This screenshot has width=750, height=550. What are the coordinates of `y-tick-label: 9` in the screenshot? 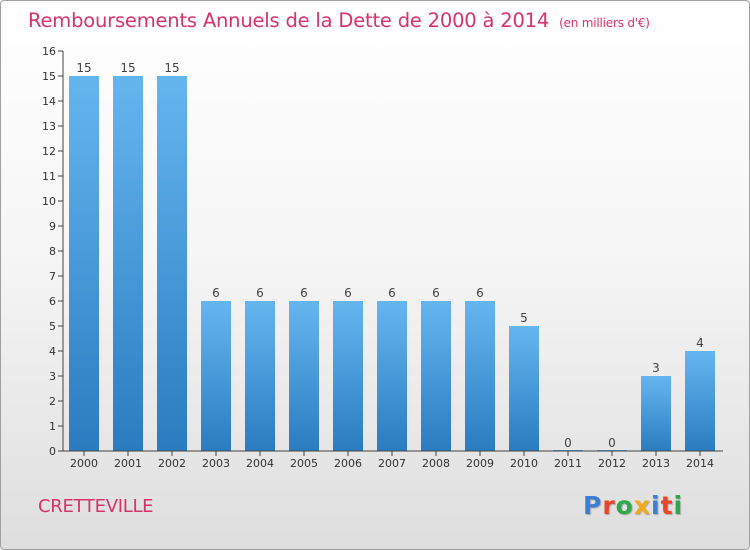 It's located at (52, 226).